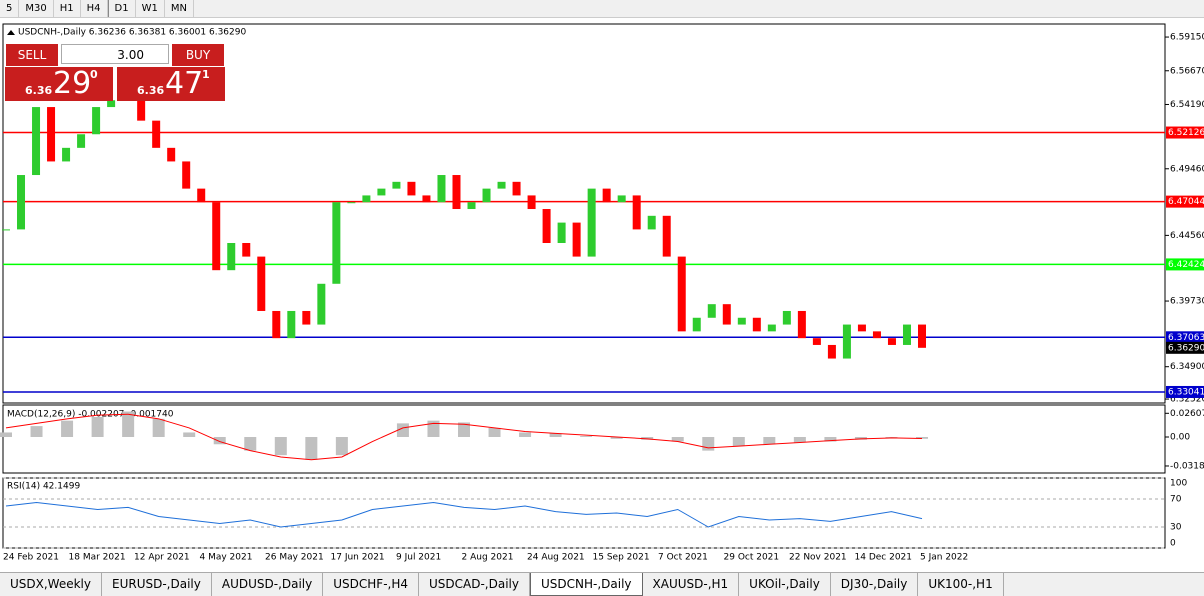 The width and height of the screenshot is (1204, 596). I want to click on chart-tab: USDCHF-,H4, so click(371, 584).